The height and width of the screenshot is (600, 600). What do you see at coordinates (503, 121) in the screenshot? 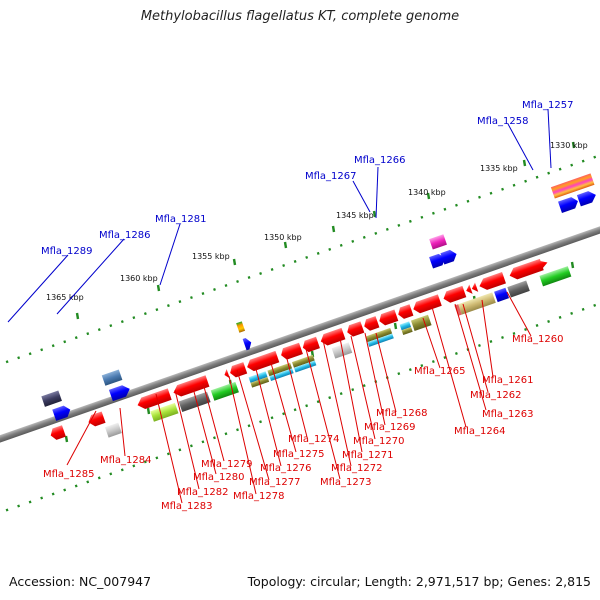
I see `gene-label: Mfla_1258` at bounding box center [503, 121].